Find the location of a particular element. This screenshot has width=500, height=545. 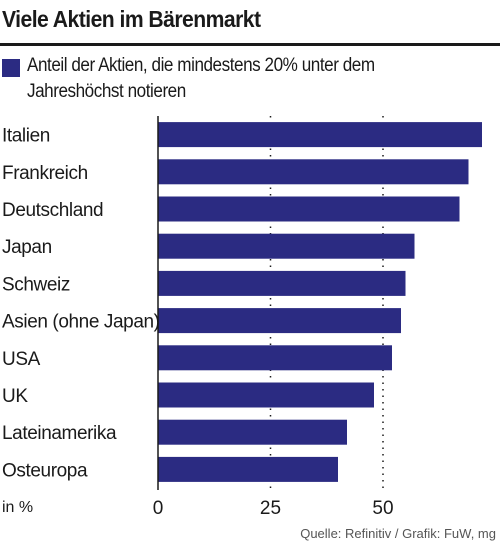

legend-swatch is located at coordinates (11, 68).